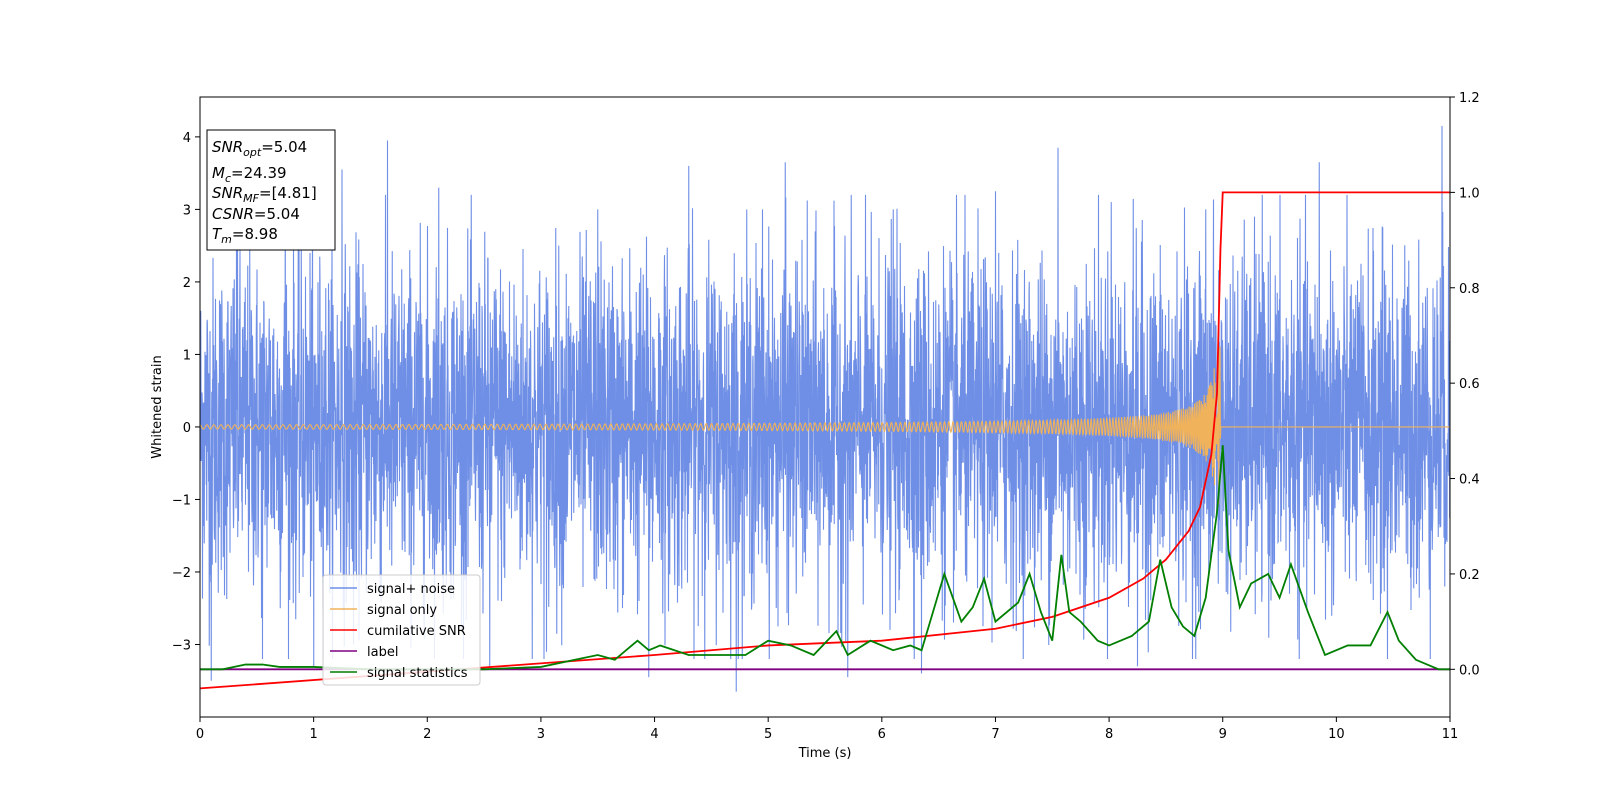 The height and width of the screenshot is (800, 1600). Describe the element at coordinates (187, 283) in the screenshot. I see `y-tick-label-left: 2` at that location.